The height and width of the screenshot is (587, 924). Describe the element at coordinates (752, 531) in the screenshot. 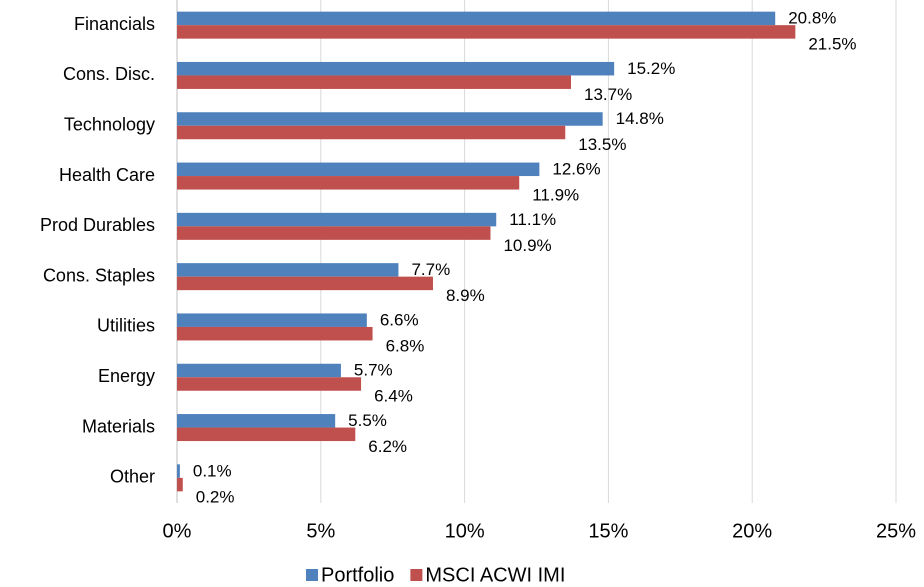

I see `x-tick-label: 20%` at that location.